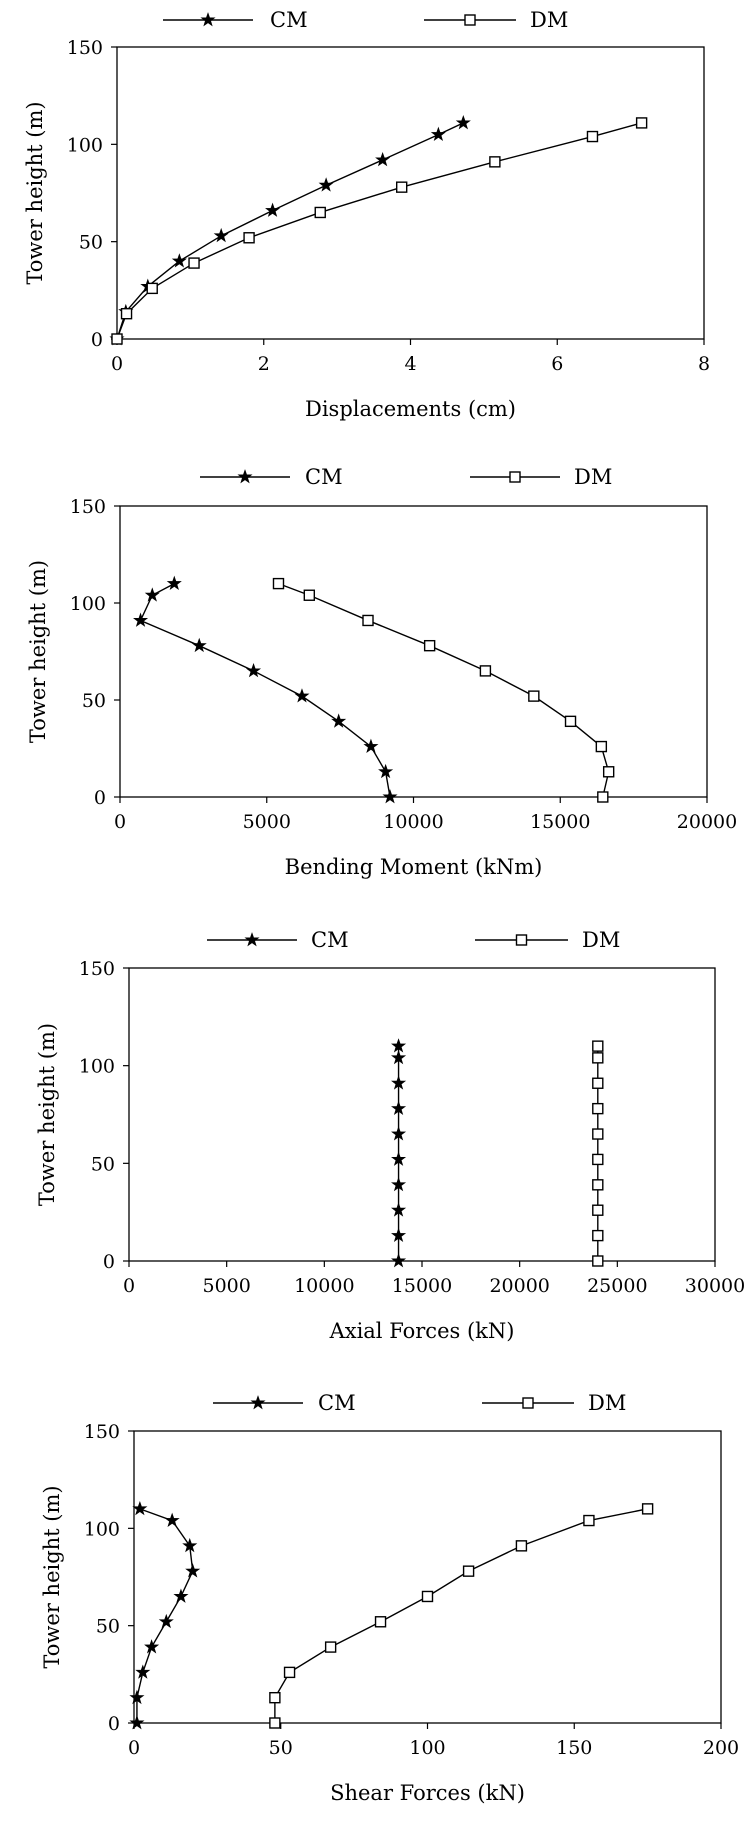 This screenshot has width=750, height=1821. I want to click on x-tick-label: 2, so click(264, 364).